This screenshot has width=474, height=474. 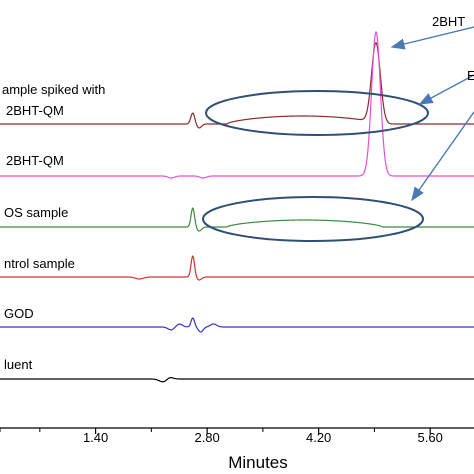 What do you see at coordinates (221, 436) in the screenshot?
I see `x-axis-ticks: 1.40 2.80 4.20 5.60` at bounding box center [221, 436].